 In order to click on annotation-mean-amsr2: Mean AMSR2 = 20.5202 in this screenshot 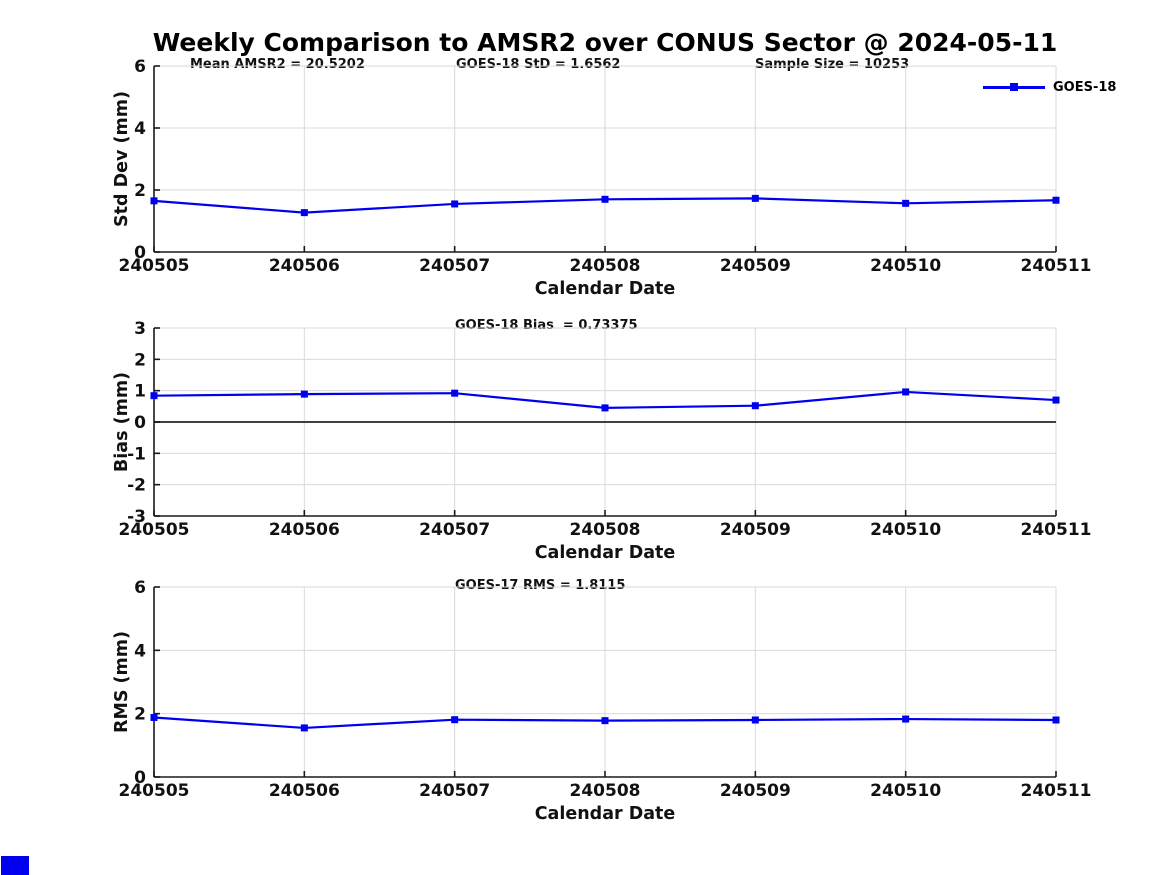, I will do `click(277, 64)`.